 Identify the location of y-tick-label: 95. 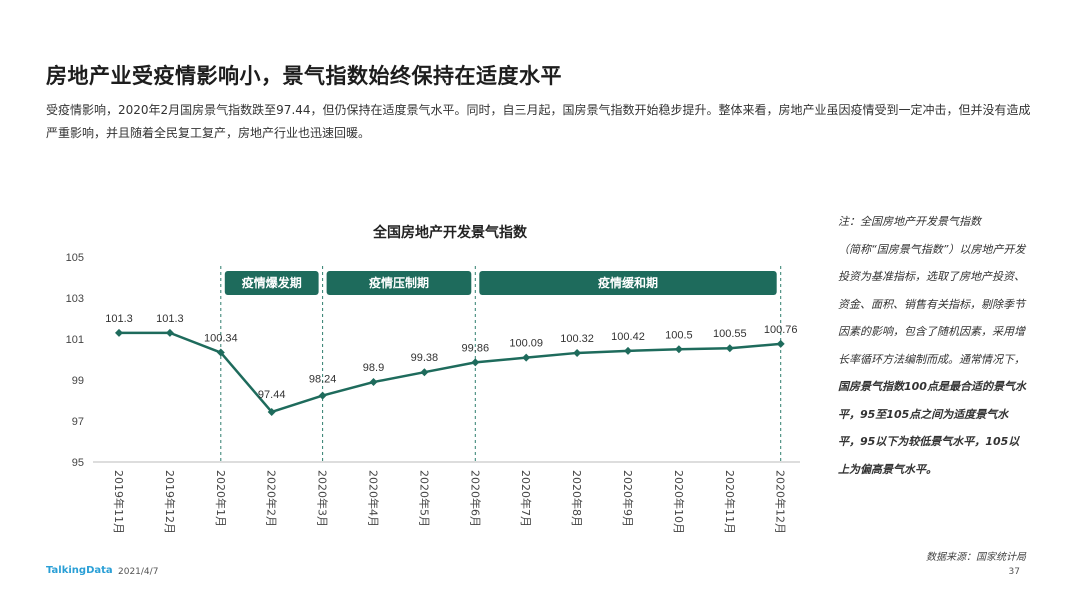
(78, 463).